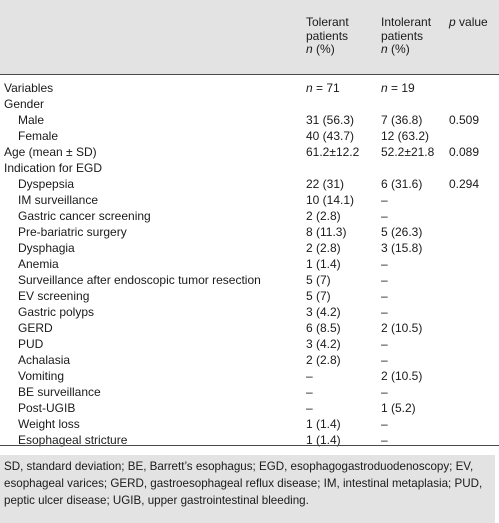  I want to click on p-value-cell: 0.294, so click(464, 184).